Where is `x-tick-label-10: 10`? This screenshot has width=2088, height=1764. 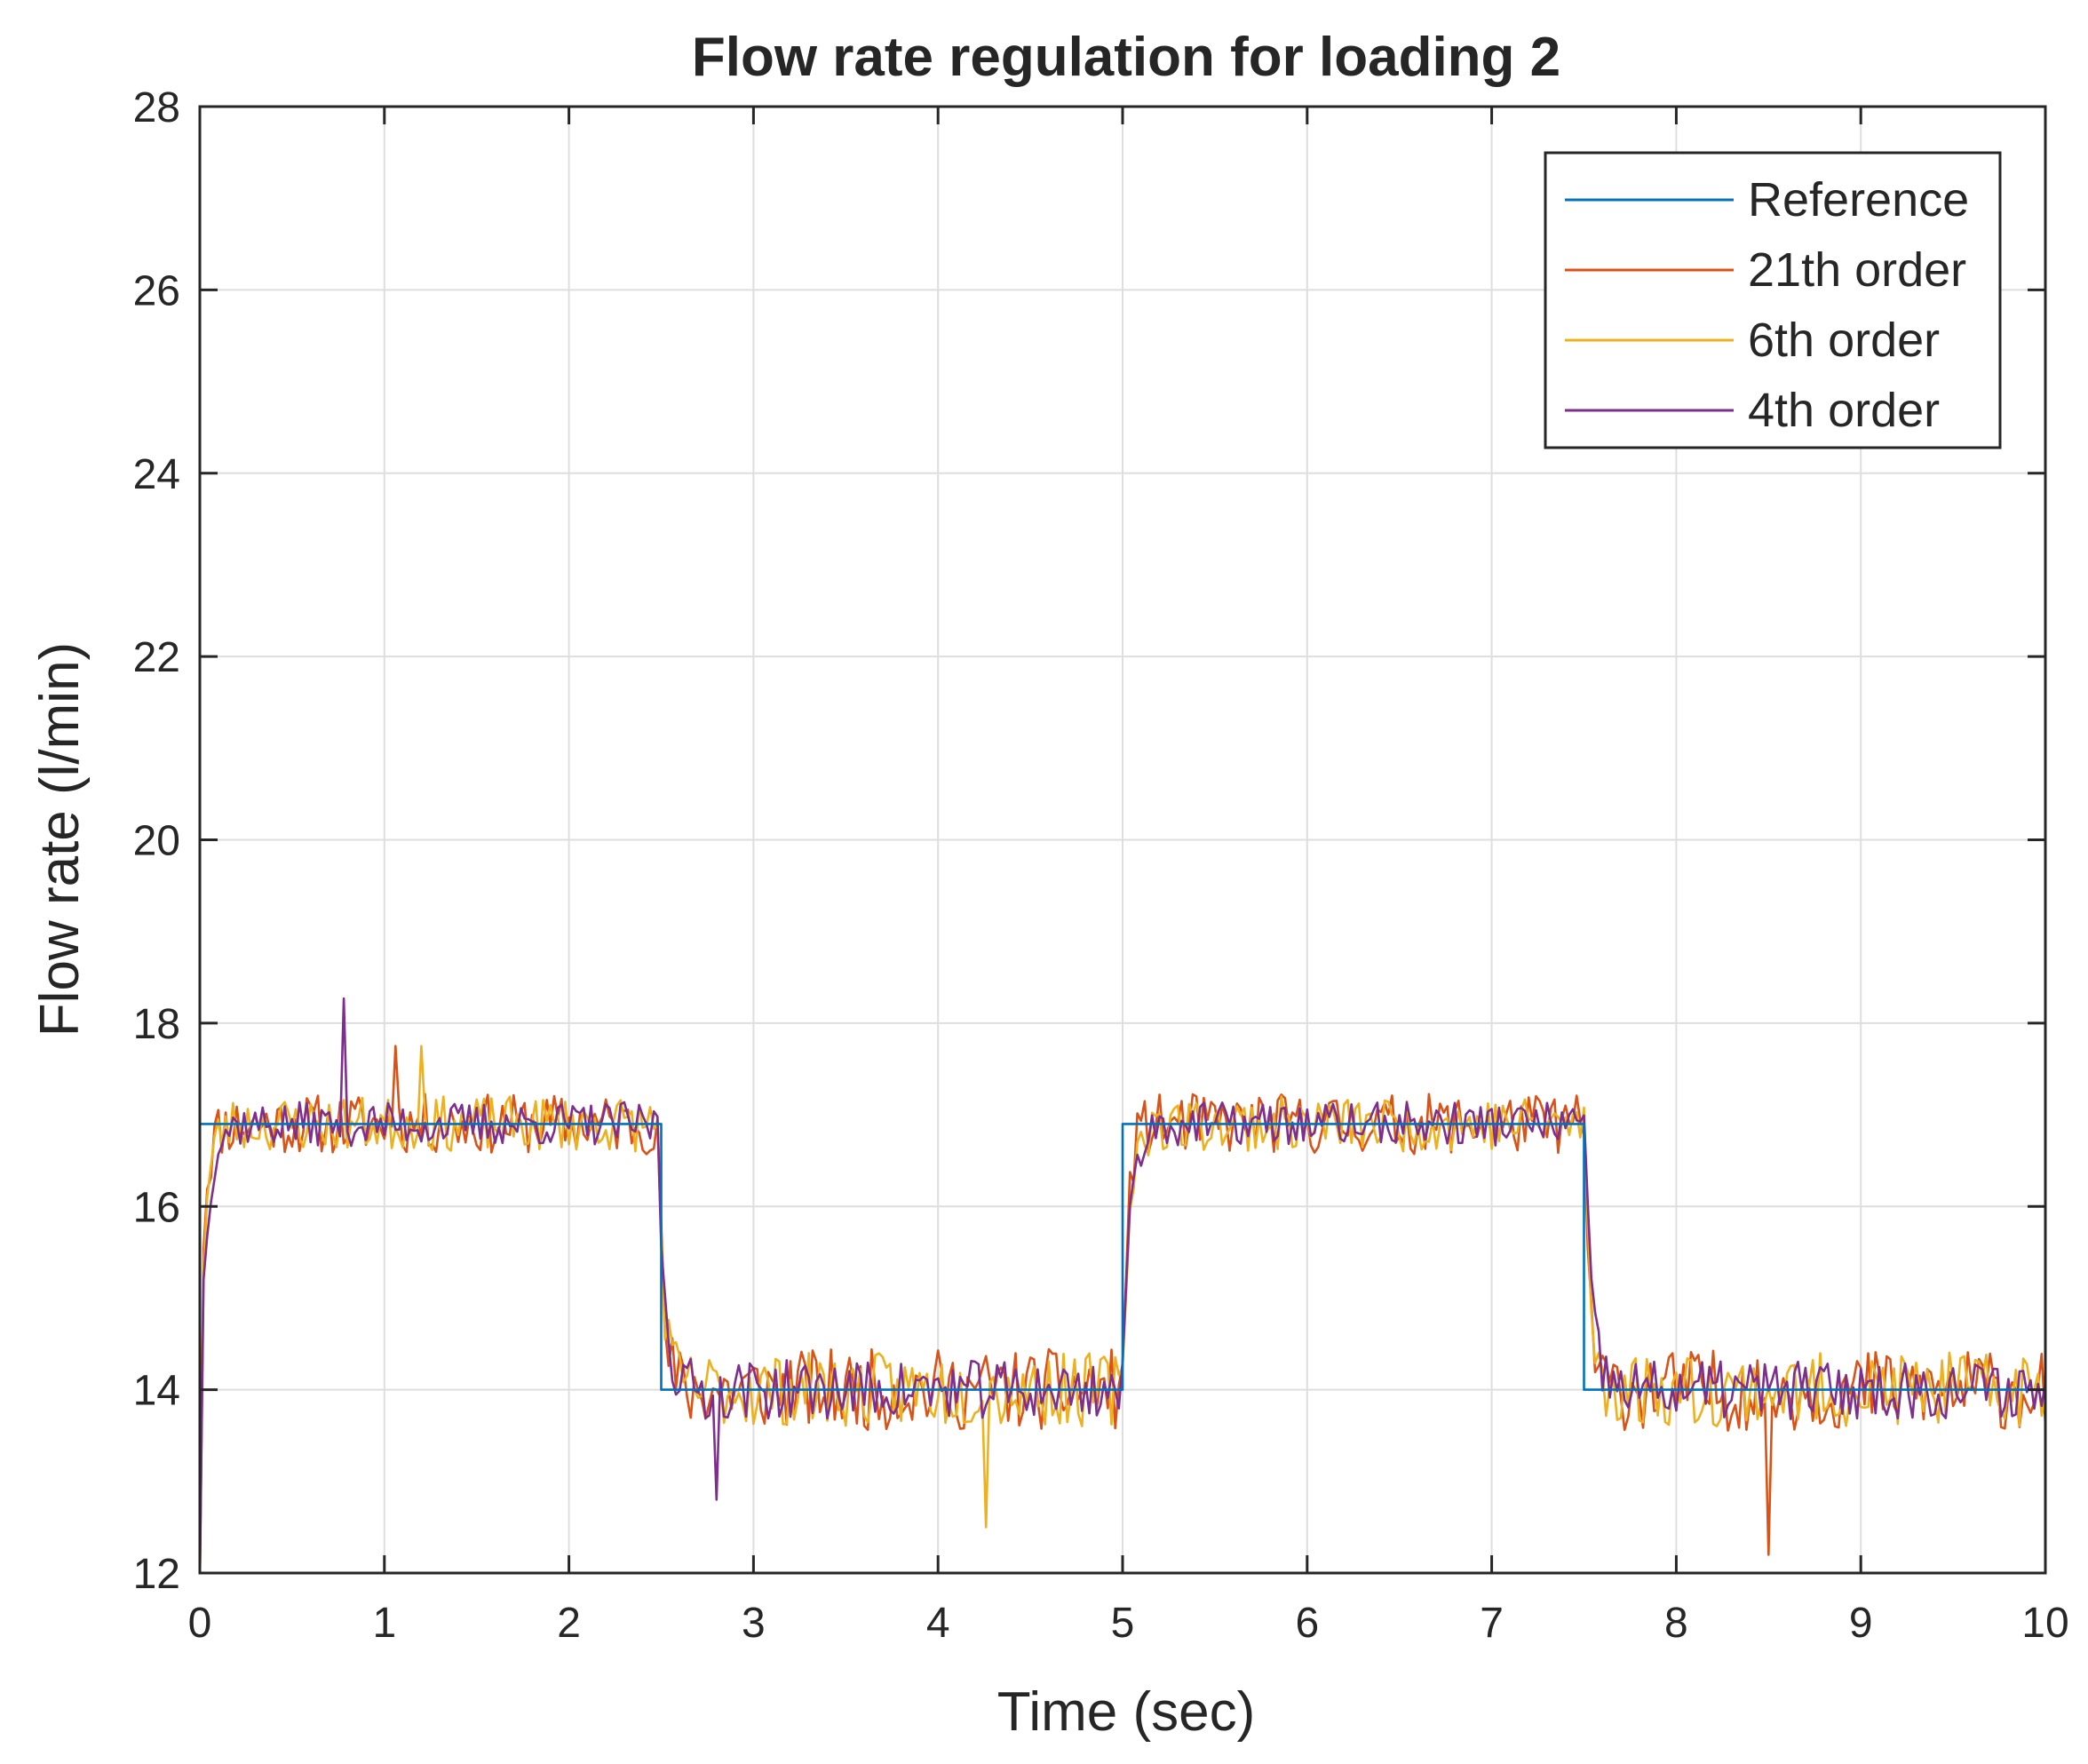 x-tick-label-10: 10 is located at coordinates (2044, 1623).